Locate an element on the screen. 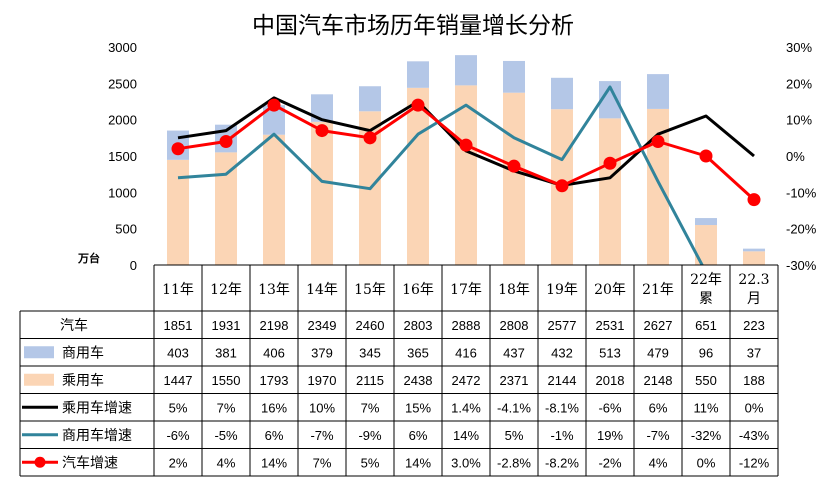 The image size is (826, 485). data-label-total_growth: -12% is located at coordinates (754, 462).